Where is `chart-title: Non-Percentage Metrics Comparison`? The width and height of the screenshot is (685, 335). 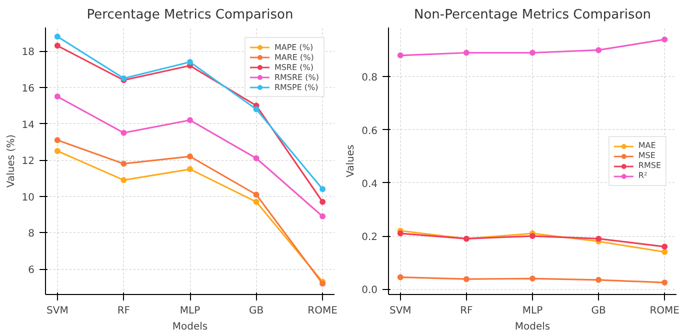
chart-title: Non-Percentage Metrics Comparison is located at coordinates (533, 15).